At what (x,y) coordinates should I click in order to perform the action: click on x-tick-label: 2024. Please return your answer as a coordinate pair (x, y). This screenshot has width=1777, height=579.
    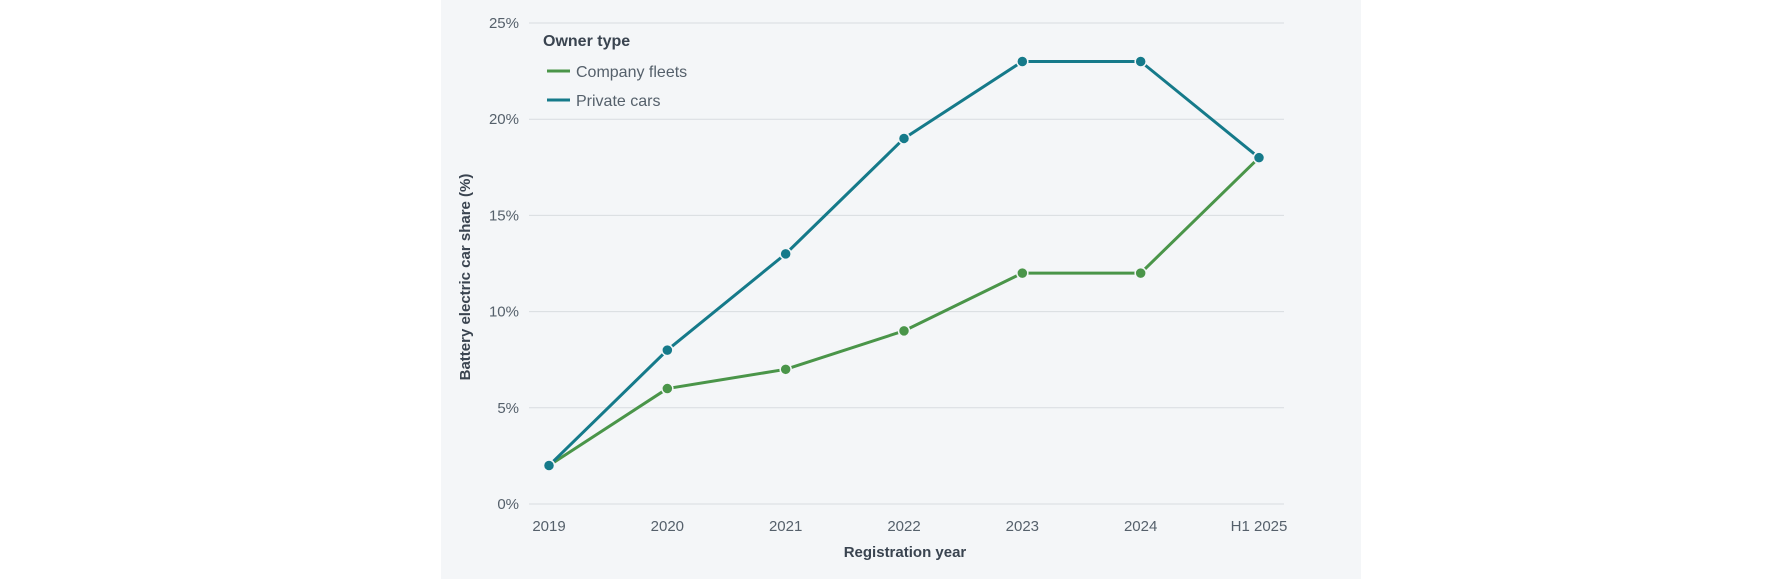
    Looking at the image, I should click on (1140, 526).